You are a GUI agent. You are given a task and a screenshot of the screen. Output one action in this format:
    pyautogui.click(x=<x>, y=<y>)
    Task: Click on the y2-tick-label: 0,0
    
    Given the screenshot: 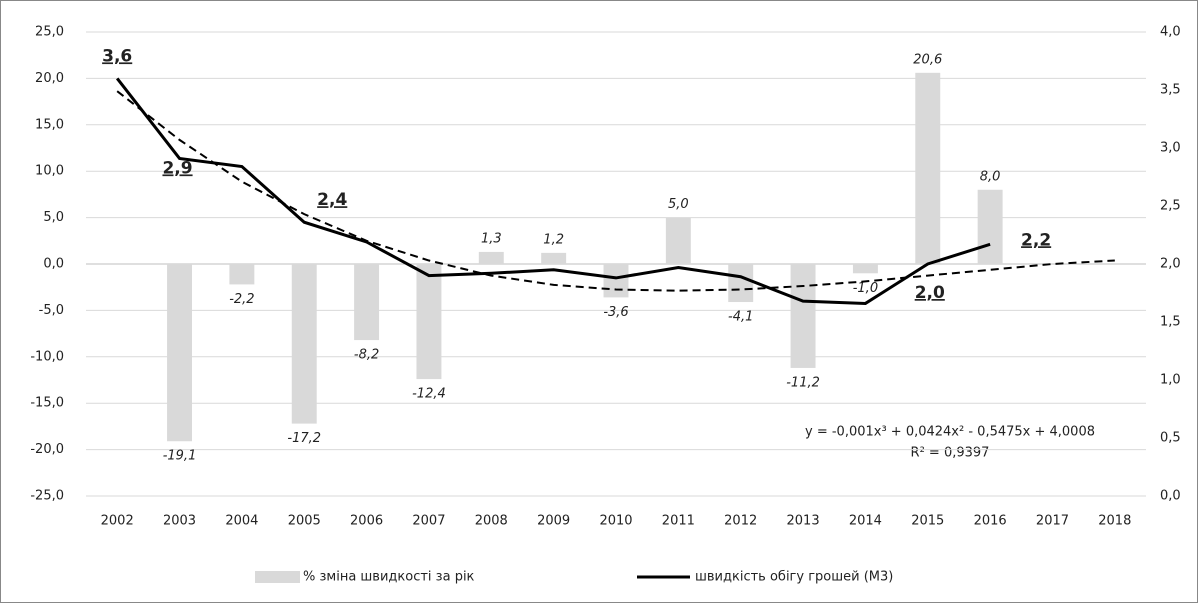 What is the action you would take?
    pyautogui.click(x=1170, y=496)
    